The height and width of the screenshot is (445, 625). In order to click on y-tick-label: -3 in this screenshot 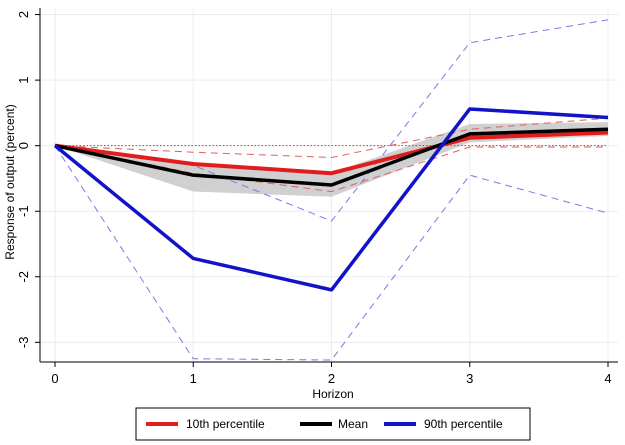, I will do `click(23, 343)`.